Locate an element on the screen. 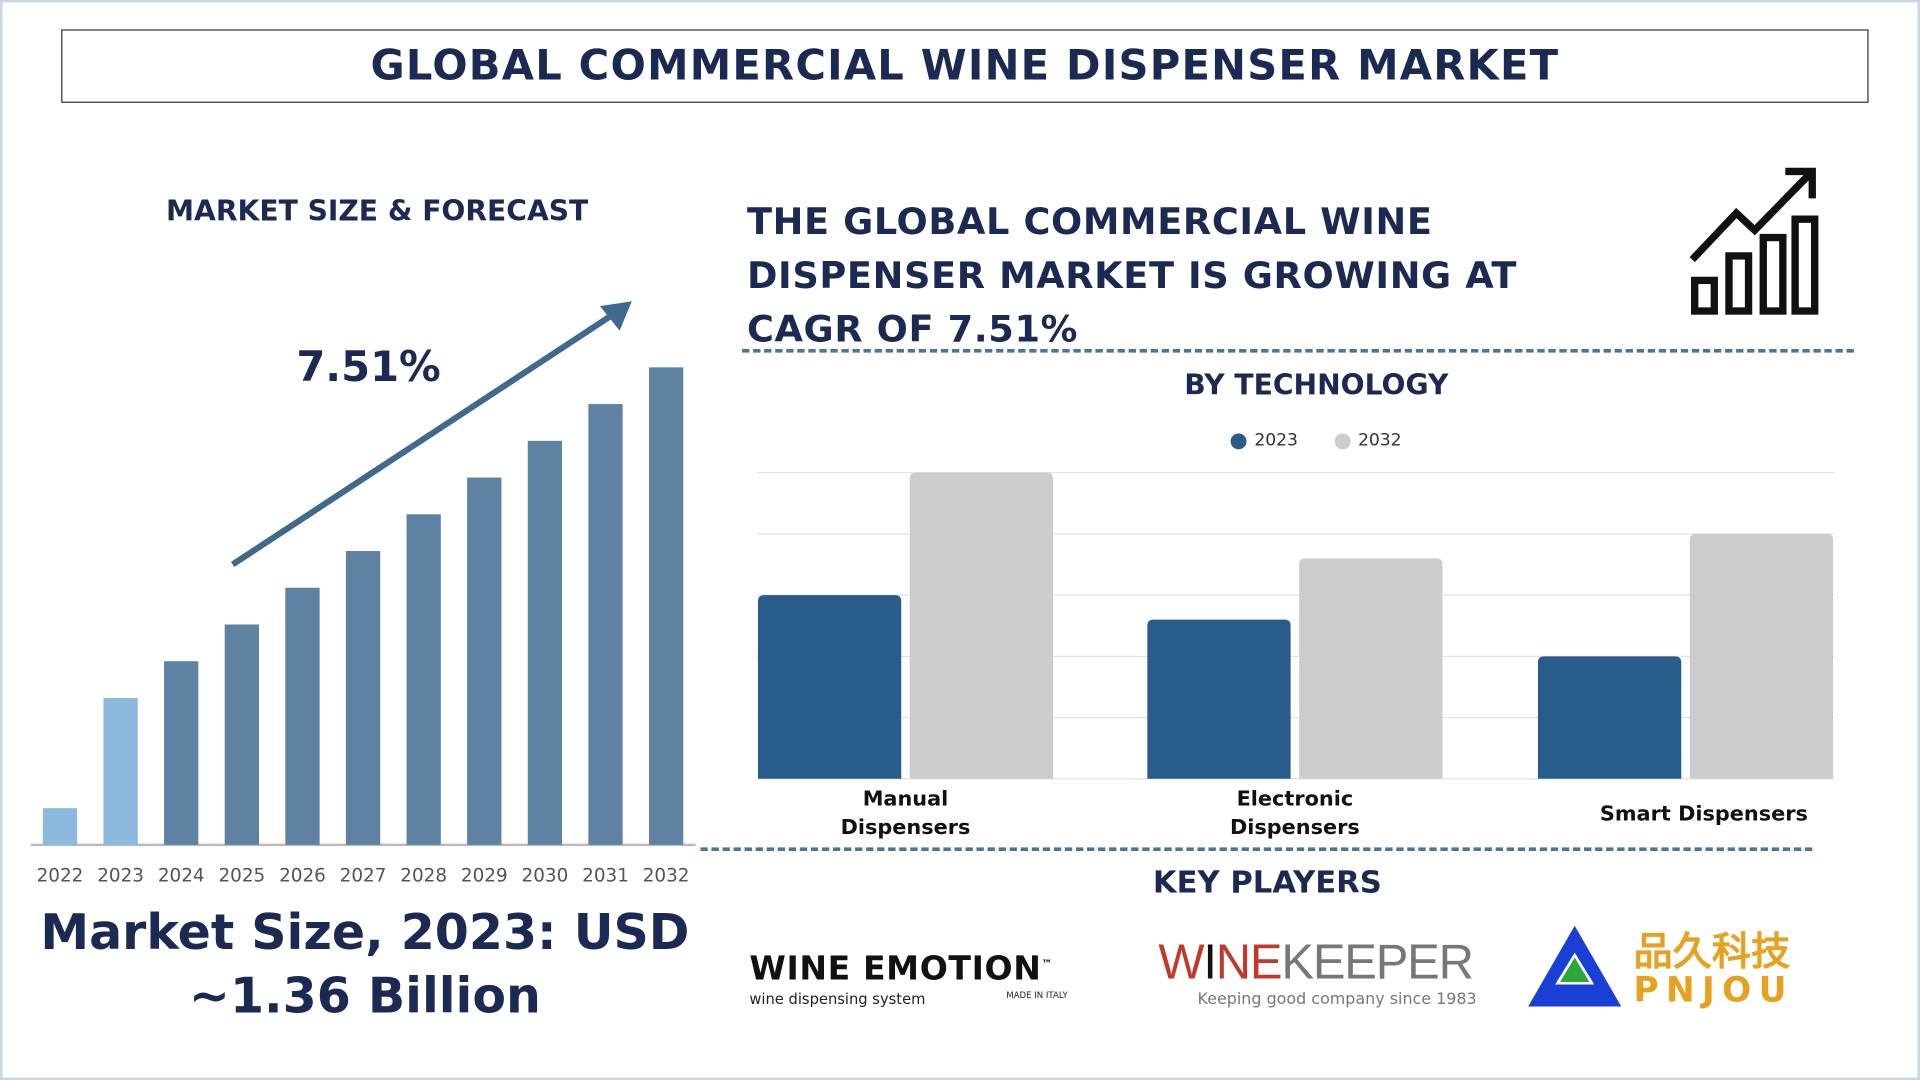  page-title: GLOBAL COMMERCIAL WINE DISPENSER MARKET is located at coordinates (965, 66).